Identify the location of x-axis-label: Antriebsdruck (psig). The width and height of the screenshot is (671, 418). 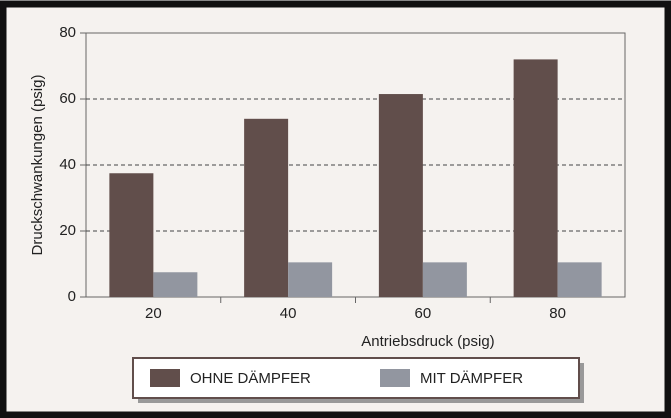
(427, 341).